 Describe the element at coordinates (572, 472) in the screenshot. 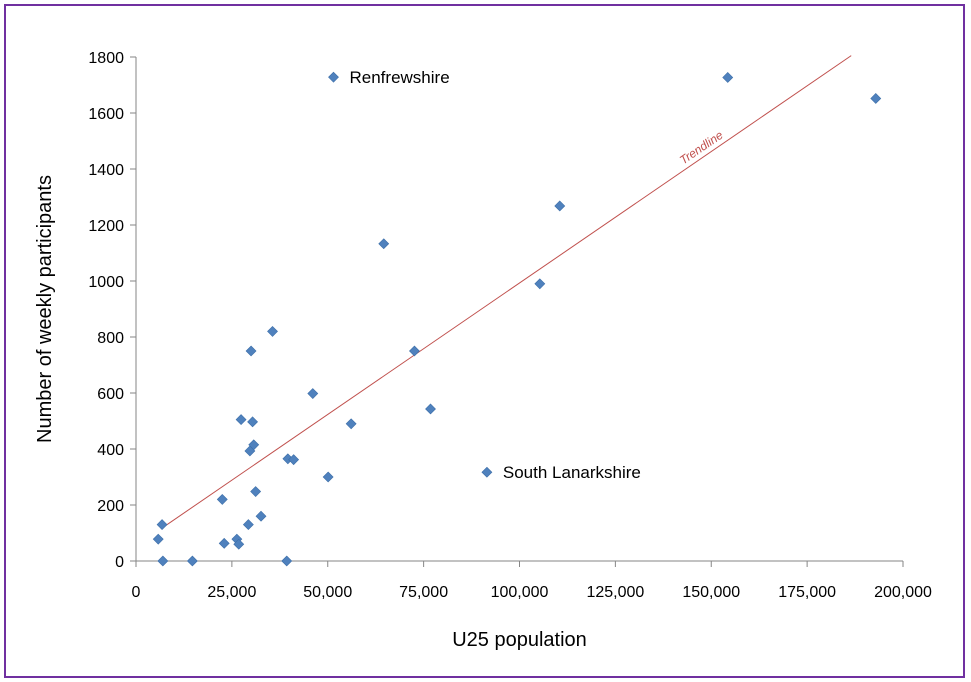

I see `annotation-label: South Lanarkshire` at that location.